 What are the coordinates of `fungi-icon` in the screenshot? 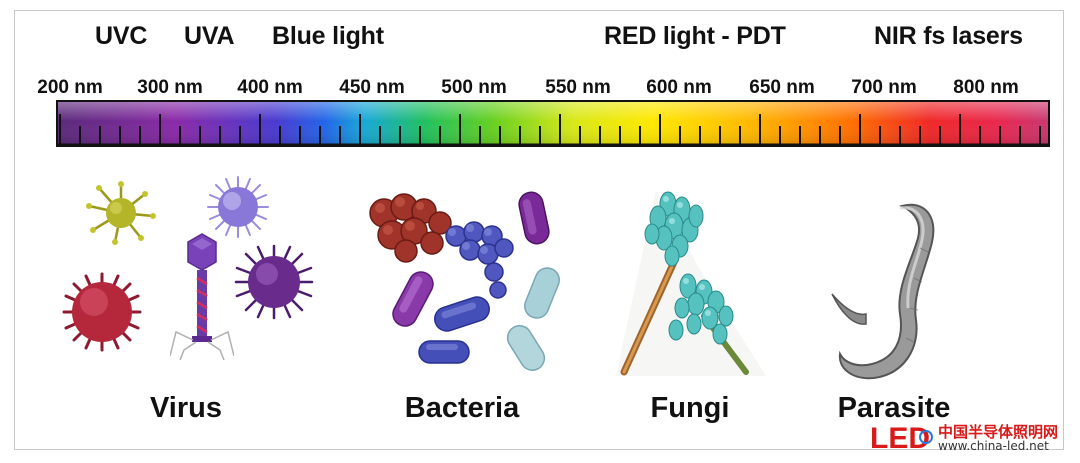 It's located at (691, 282).